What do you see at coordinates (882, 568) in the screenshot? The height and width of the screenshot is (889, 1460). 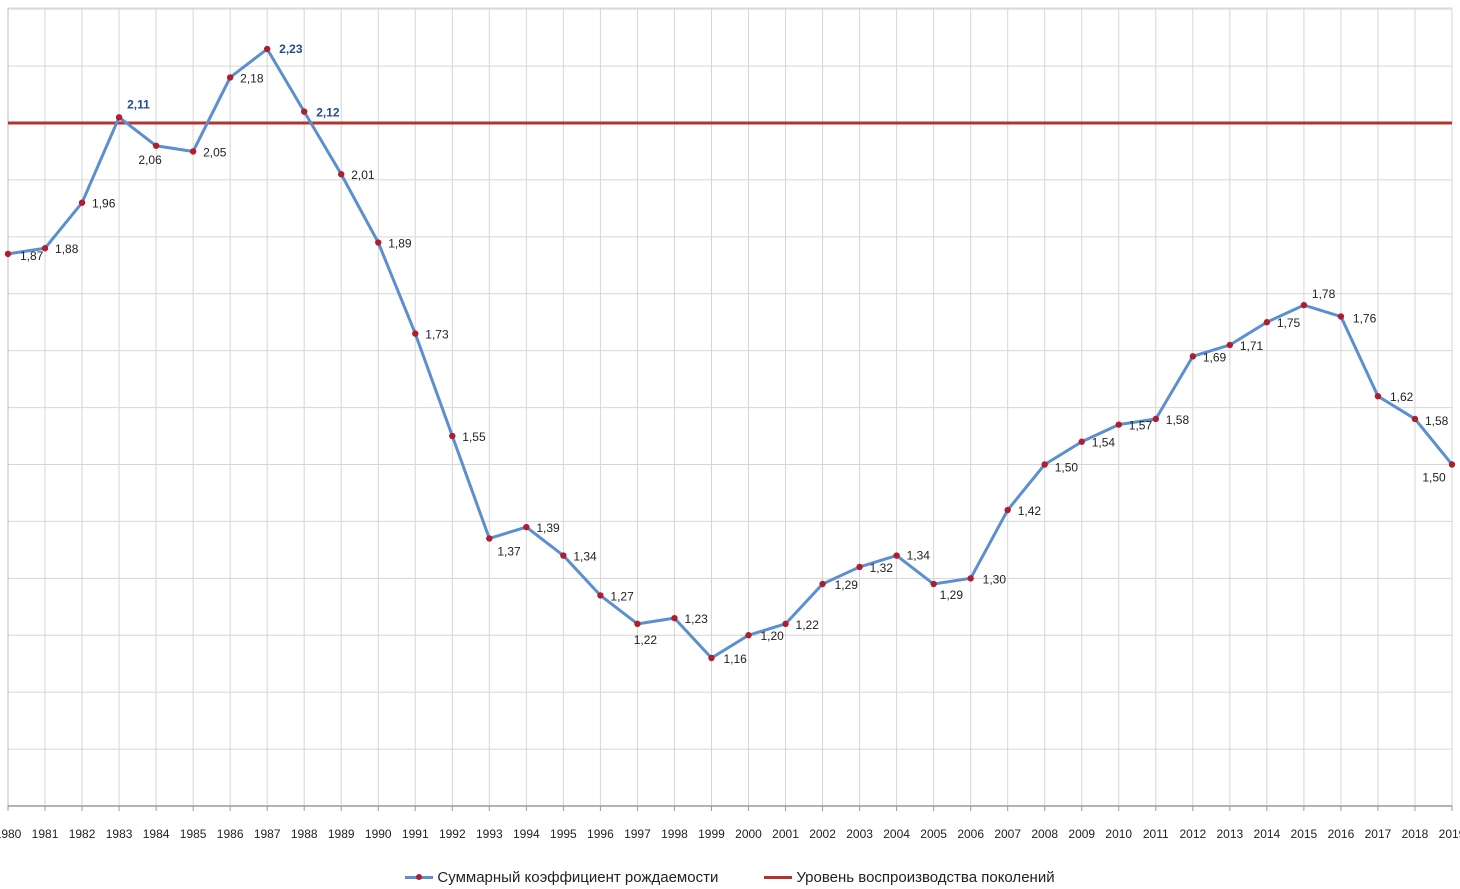 I see `data-label-2003: 1,32` at bounding box center [882, 568].